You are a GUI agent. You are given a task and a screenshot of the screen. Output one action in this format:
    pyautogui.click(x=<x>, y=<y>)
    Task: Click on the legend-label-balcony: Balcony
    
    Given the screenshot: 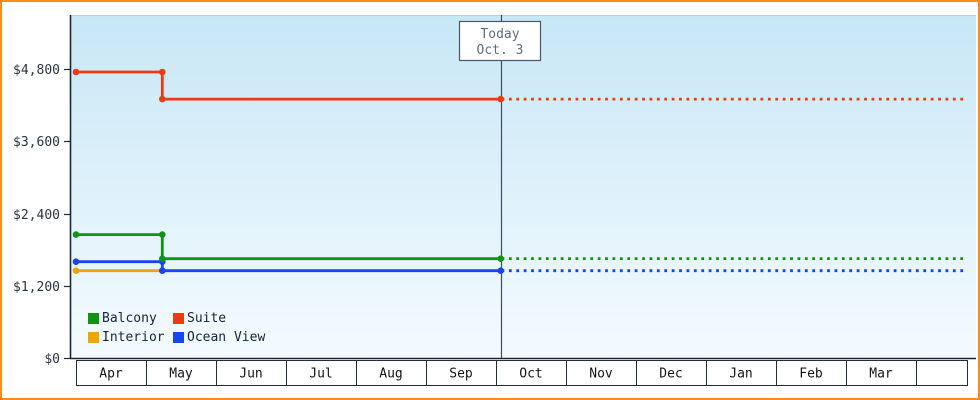 What is the action you would take?
    pyautogui.click(x=129, y=318)
    